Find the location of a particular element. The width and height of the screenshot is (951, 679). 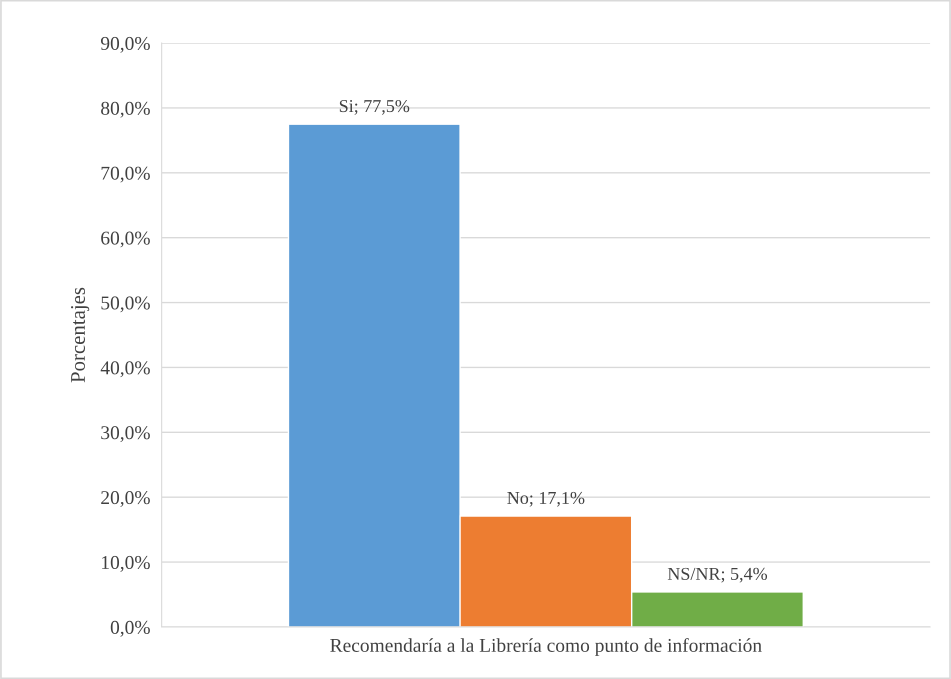

y-tick-label: 20,0% is located at coordinates (125, 499).